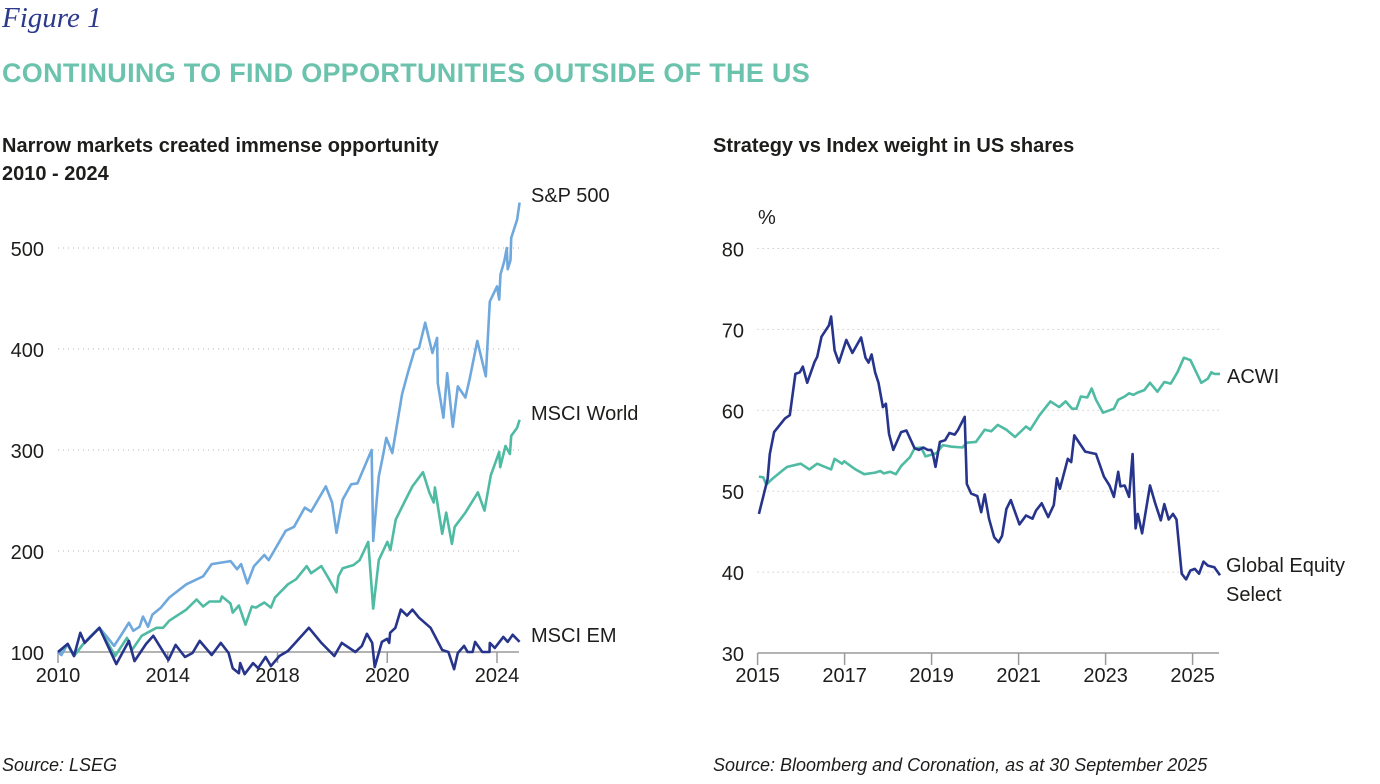 Image resolution: width=1380 pixels, height=784 pixels. What do you see at coordinates (767, 218) in the screenshot?
I see `y-axis-unit: %` at bounding box center [767, 218].